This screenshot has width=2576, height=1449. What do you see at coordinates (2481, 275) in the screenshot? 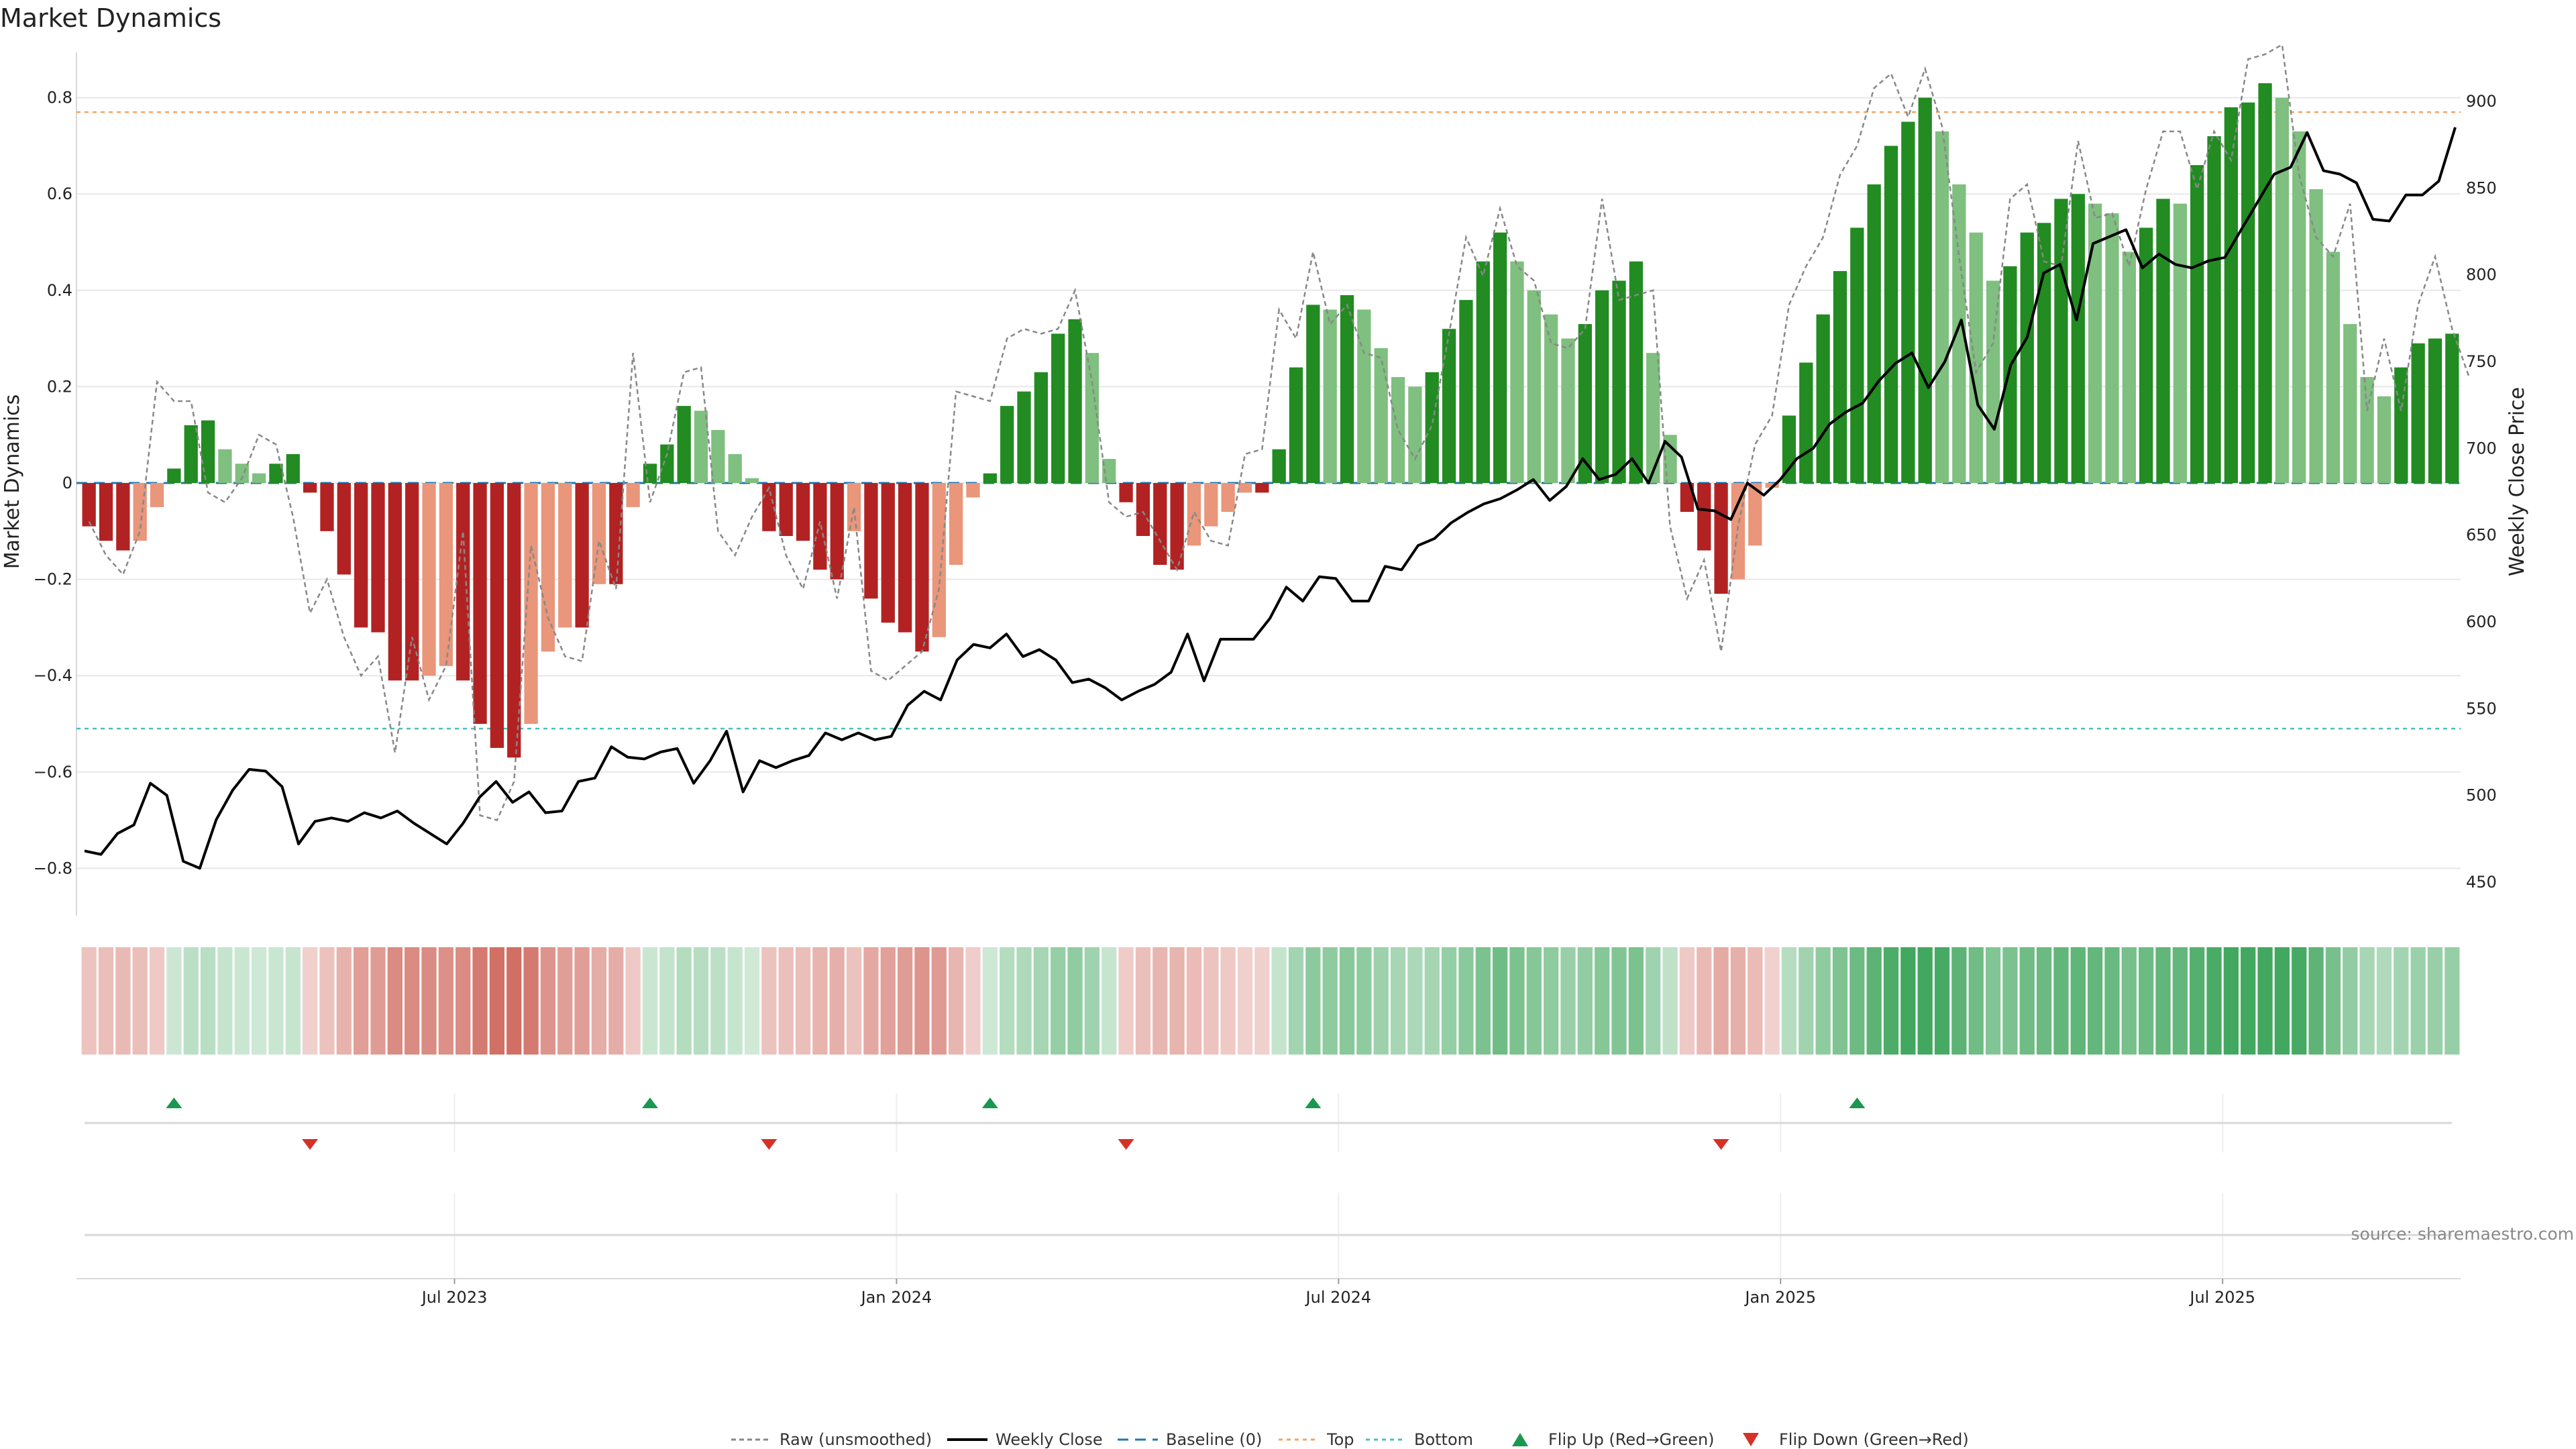
I see `y-right-tick-label: 800` at bounding box center [2481, 275].